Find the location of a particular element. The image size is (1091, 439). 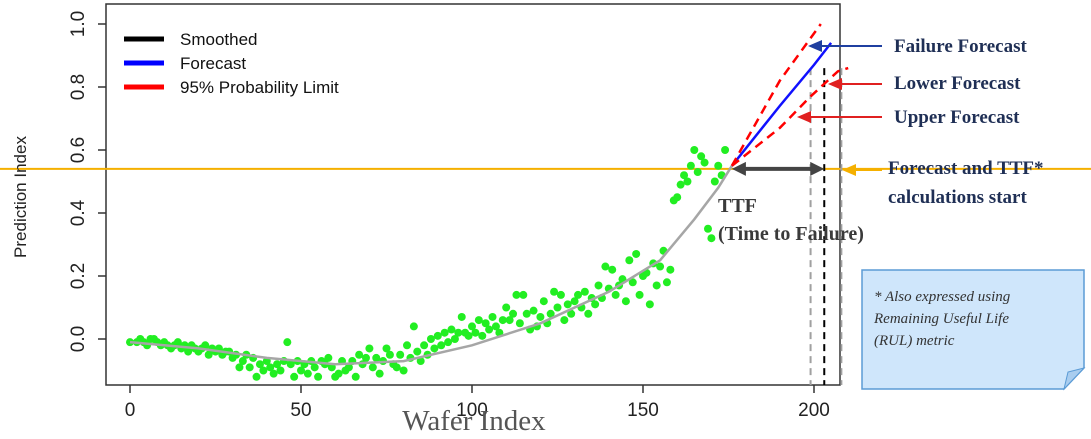

series-line-upper-95-limit is located at coordinates (776, 95).